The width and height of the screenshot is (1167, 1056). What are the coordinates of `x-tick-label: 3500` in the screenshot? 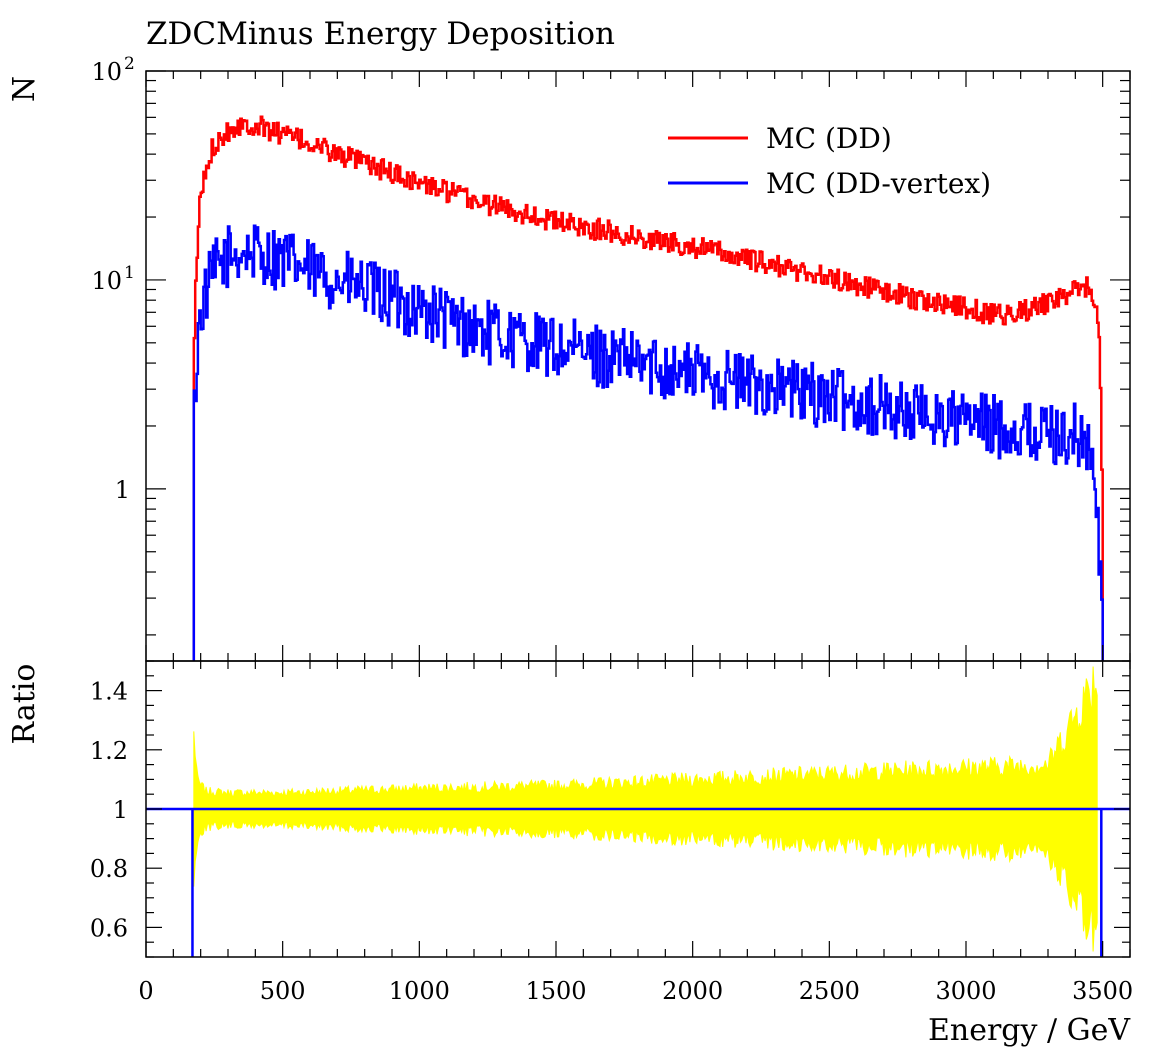 It's located at (1102, 991).